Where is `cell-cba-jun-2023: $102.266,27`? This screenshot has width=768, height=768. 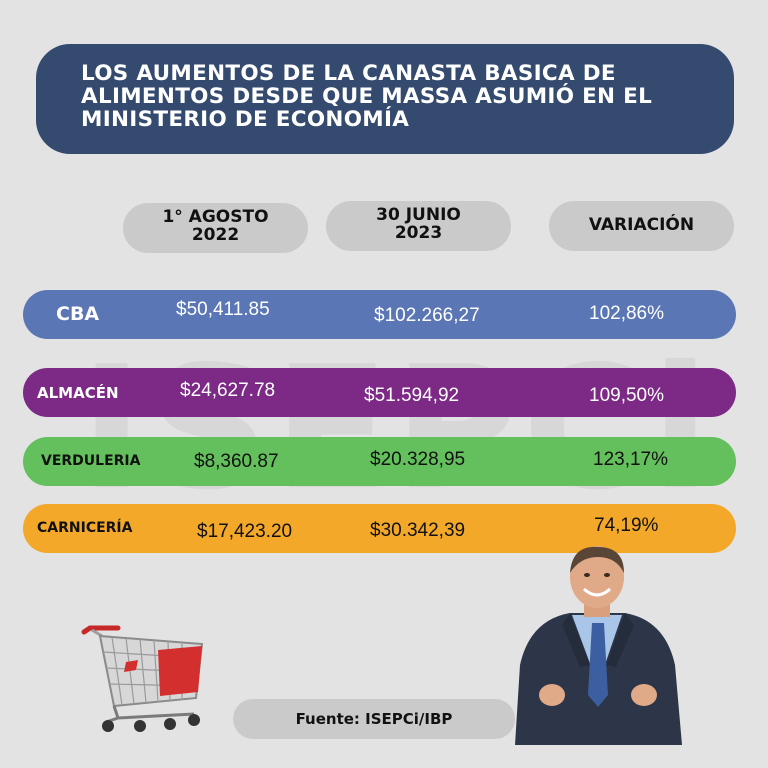
cell-cba-jun-2023: $102.266,27 is located at coordinates (427, 315).